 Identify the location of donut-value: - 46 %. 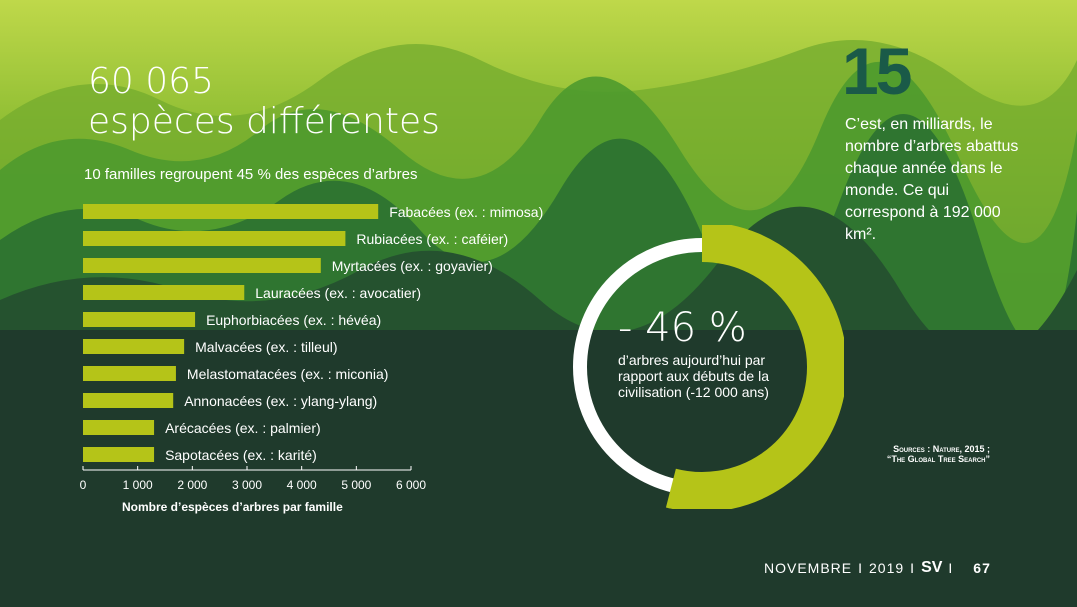
(682, 328).